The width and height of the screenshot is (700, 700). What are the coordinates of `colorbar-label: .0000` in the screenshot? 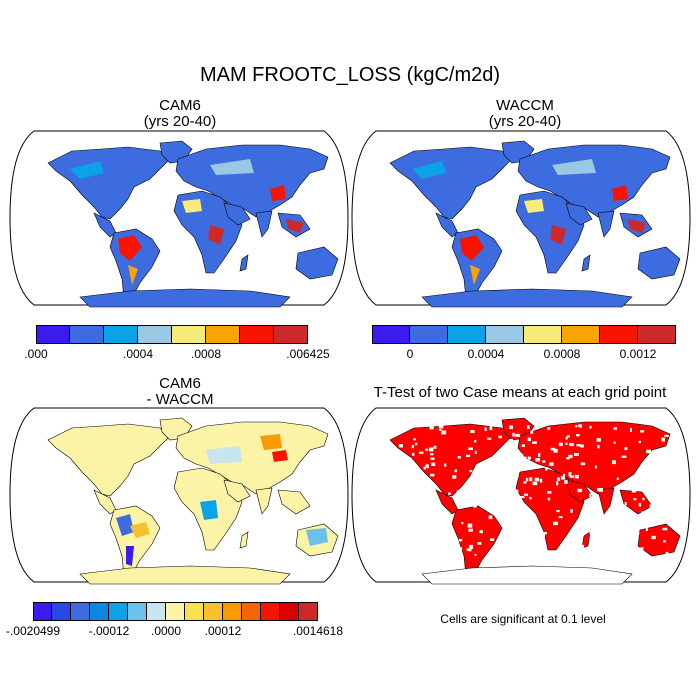 It's located at (166, 631).